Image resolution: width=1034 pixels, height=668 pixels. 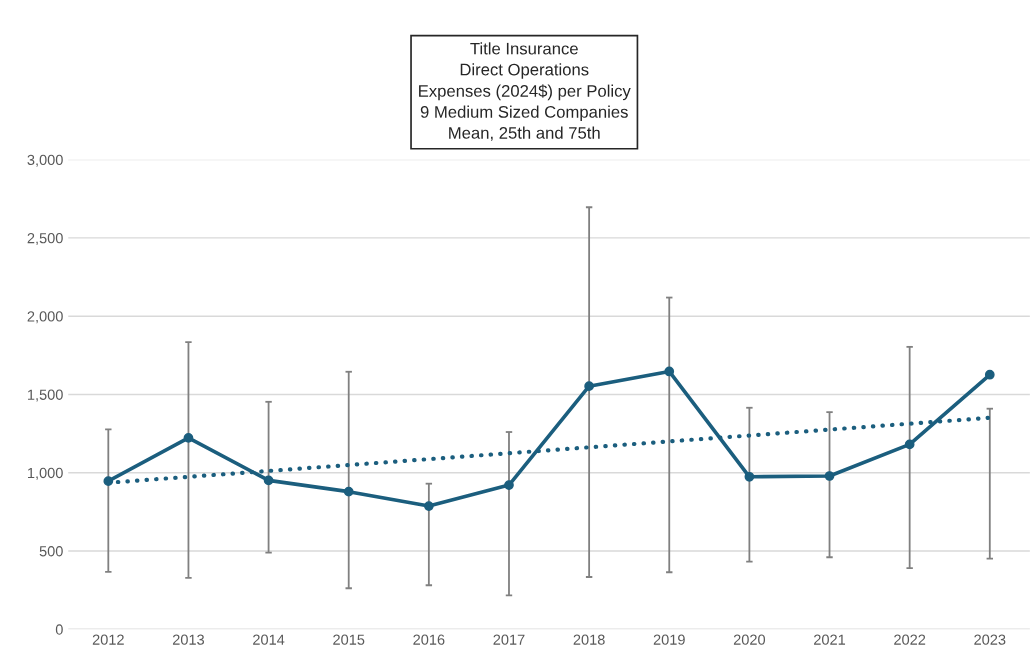 I want to click on y-tick-label: 500, so click(x=51, y=551).